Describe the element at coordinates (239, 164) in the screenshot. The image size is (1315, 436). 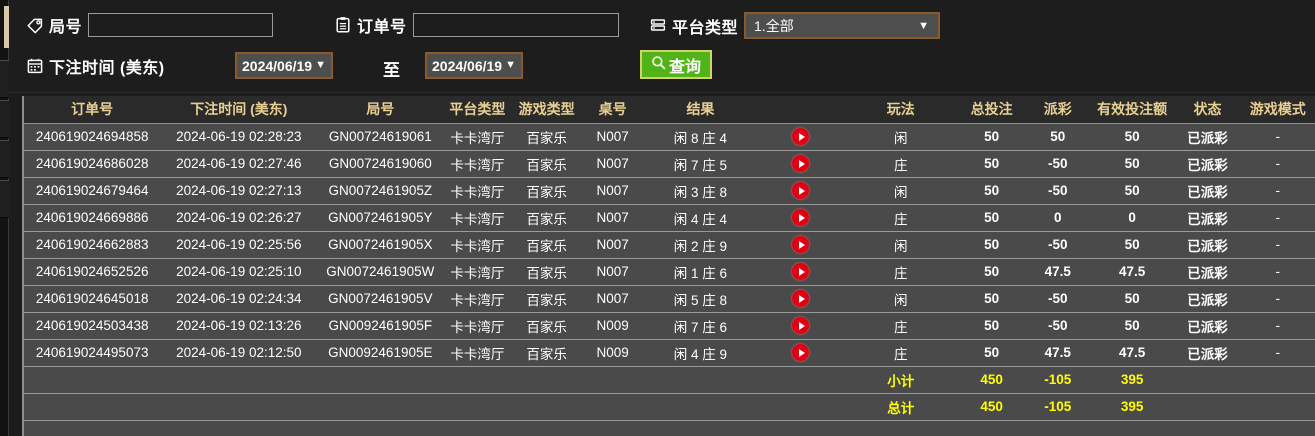
I see `cell-bet-time: 2024-06-19 02:27:46` at that location.